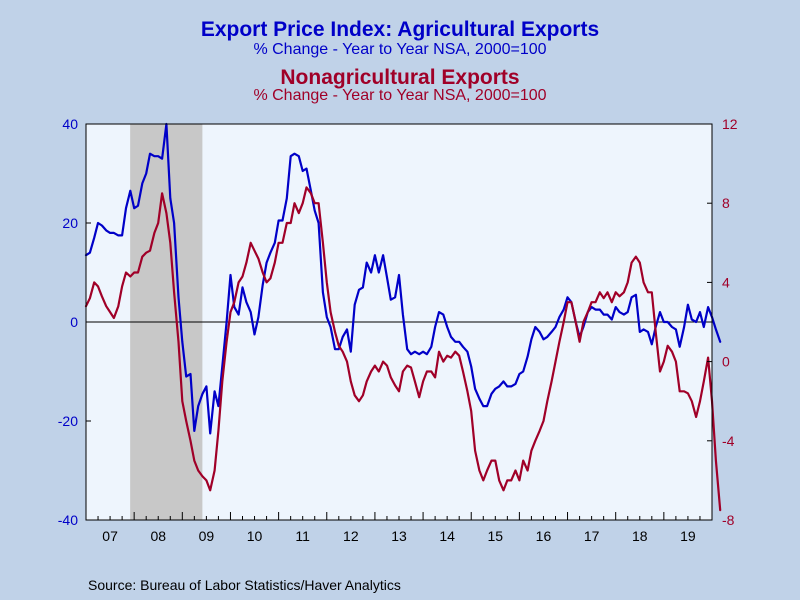 The height and width of the screenshot is (600, 800). Describe the element at coordinates (68, 520) in the screenshot. I see `left-tick-label: -40` at that location.